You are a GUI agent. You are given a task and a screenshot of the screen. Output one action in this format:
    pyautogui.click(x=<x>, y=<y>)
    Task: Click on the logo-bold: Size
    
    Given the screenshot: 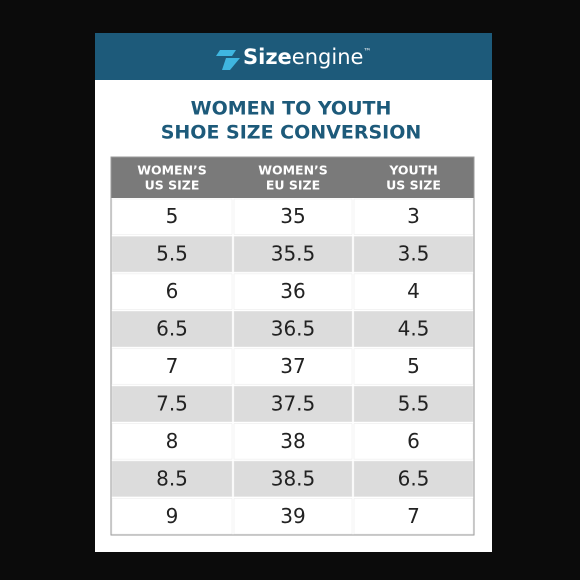 What is the action you would take?
    pyautogui.click(x=267, y=57)
    